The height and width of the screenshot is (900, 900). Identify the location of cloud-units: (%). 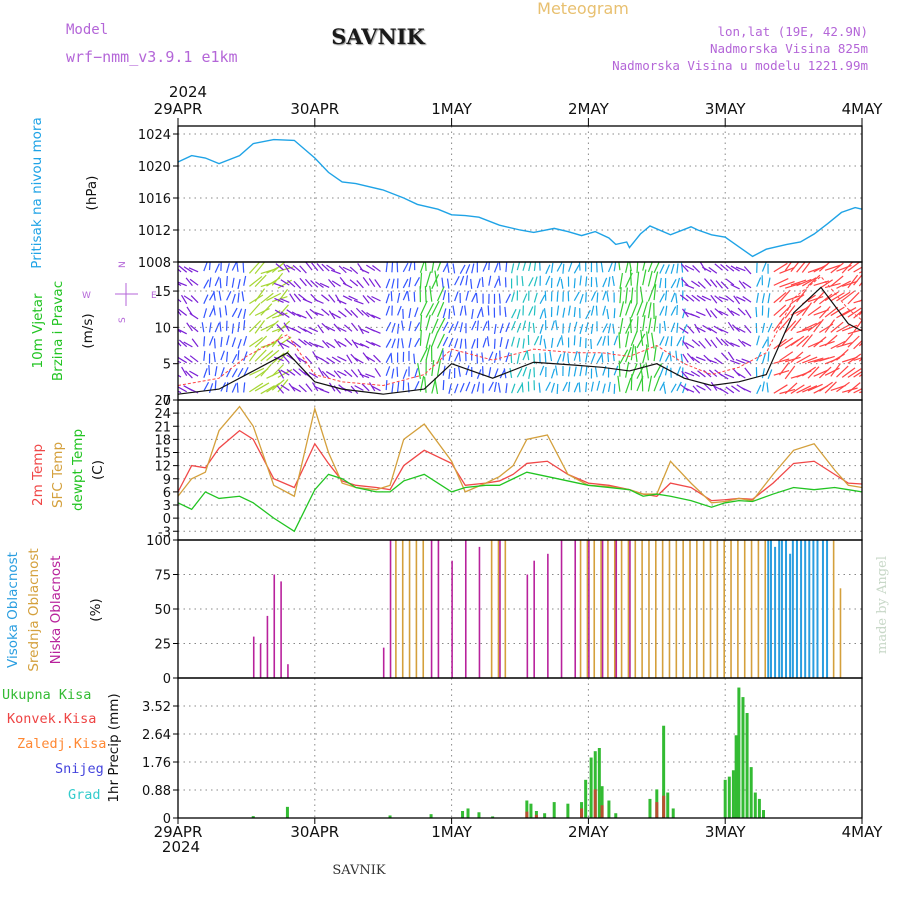
(96, 609).